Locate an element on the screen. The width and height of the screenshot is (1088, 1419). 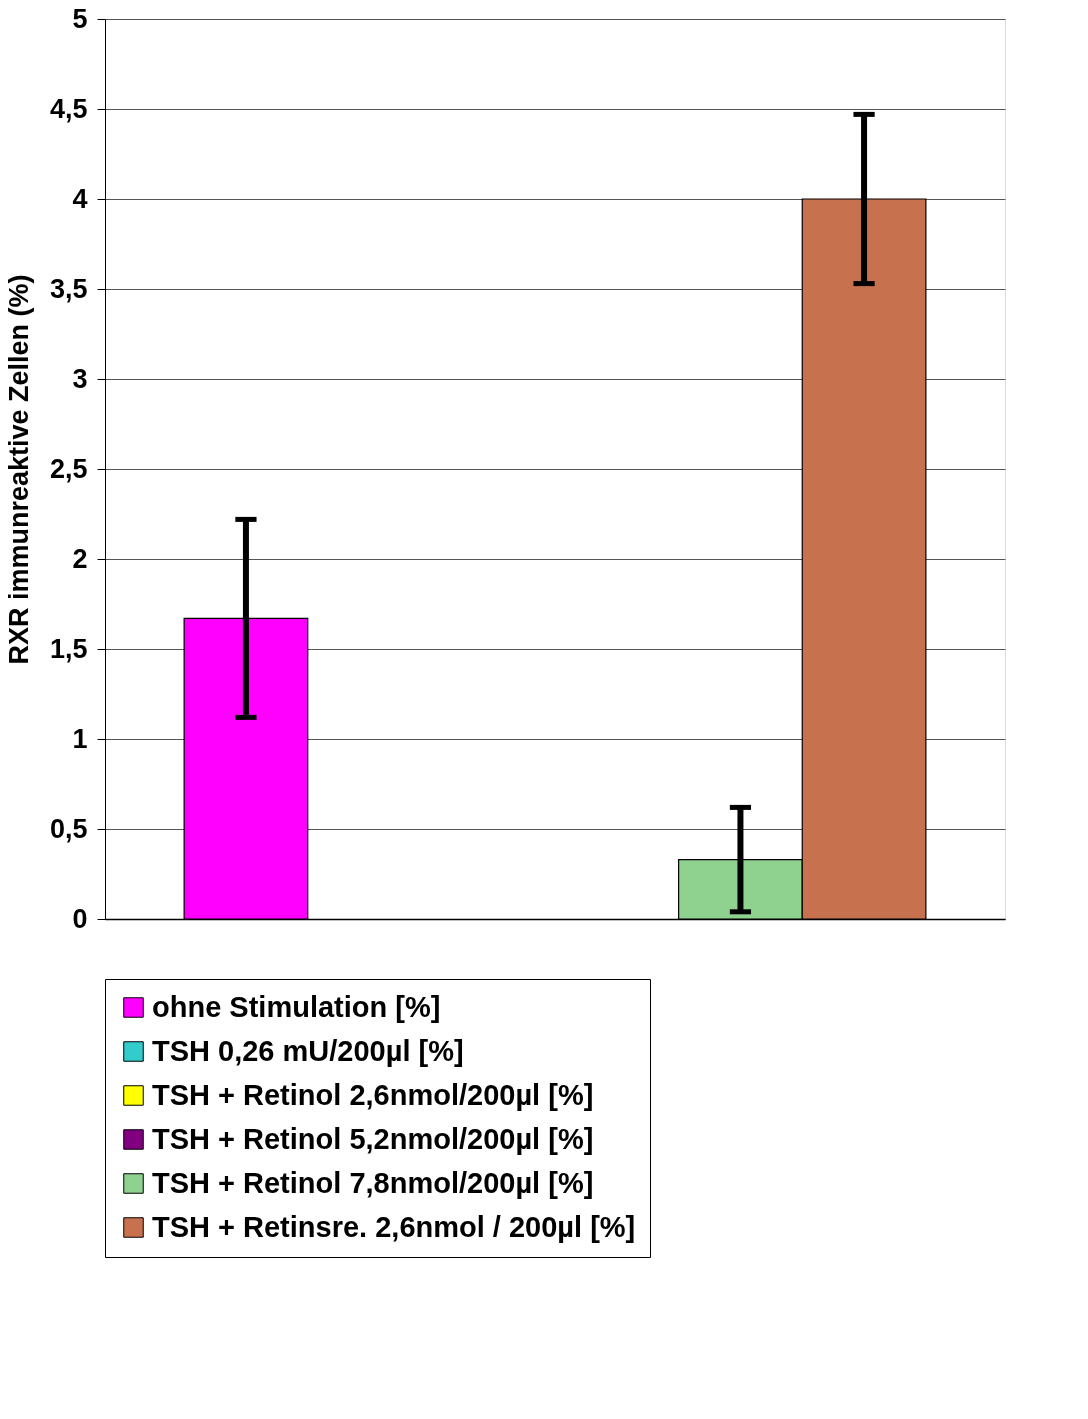
y-tick-label: 2,5 is located at coordinates (68, 468).